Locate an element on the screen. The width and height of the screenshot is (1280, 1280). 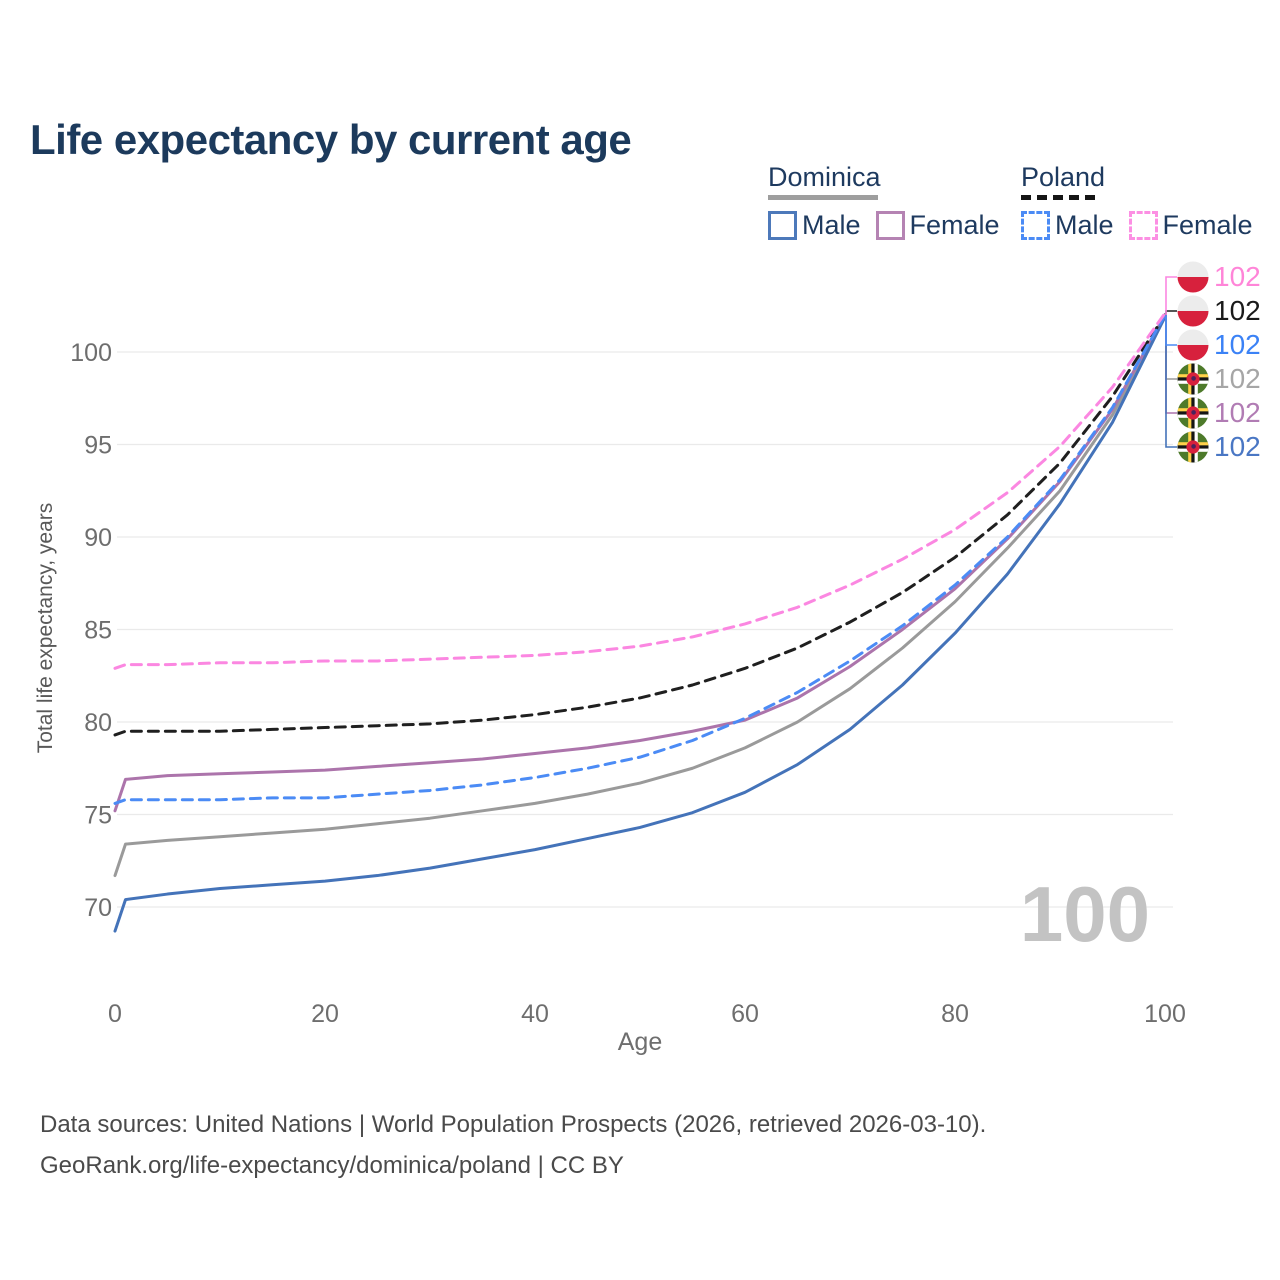
y-tick-label: 100 is located at coordinates (91, 353).